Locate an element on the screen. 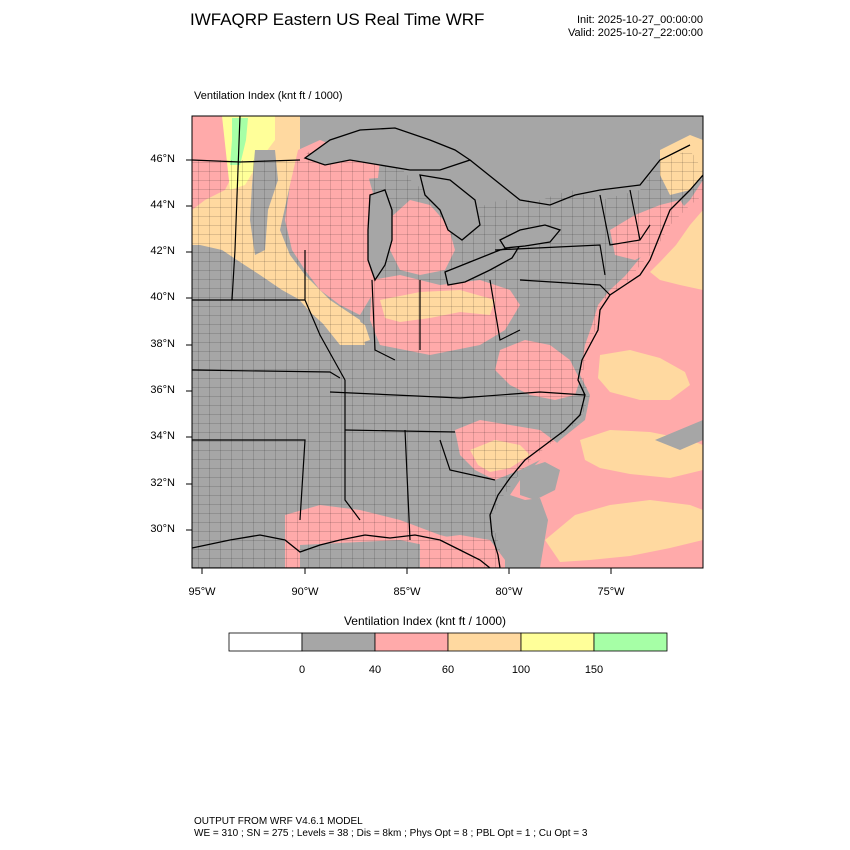 The height and width of the screenshot is (850, 850). lat-tick-label: 44°N is located at coordinates (162, 205).